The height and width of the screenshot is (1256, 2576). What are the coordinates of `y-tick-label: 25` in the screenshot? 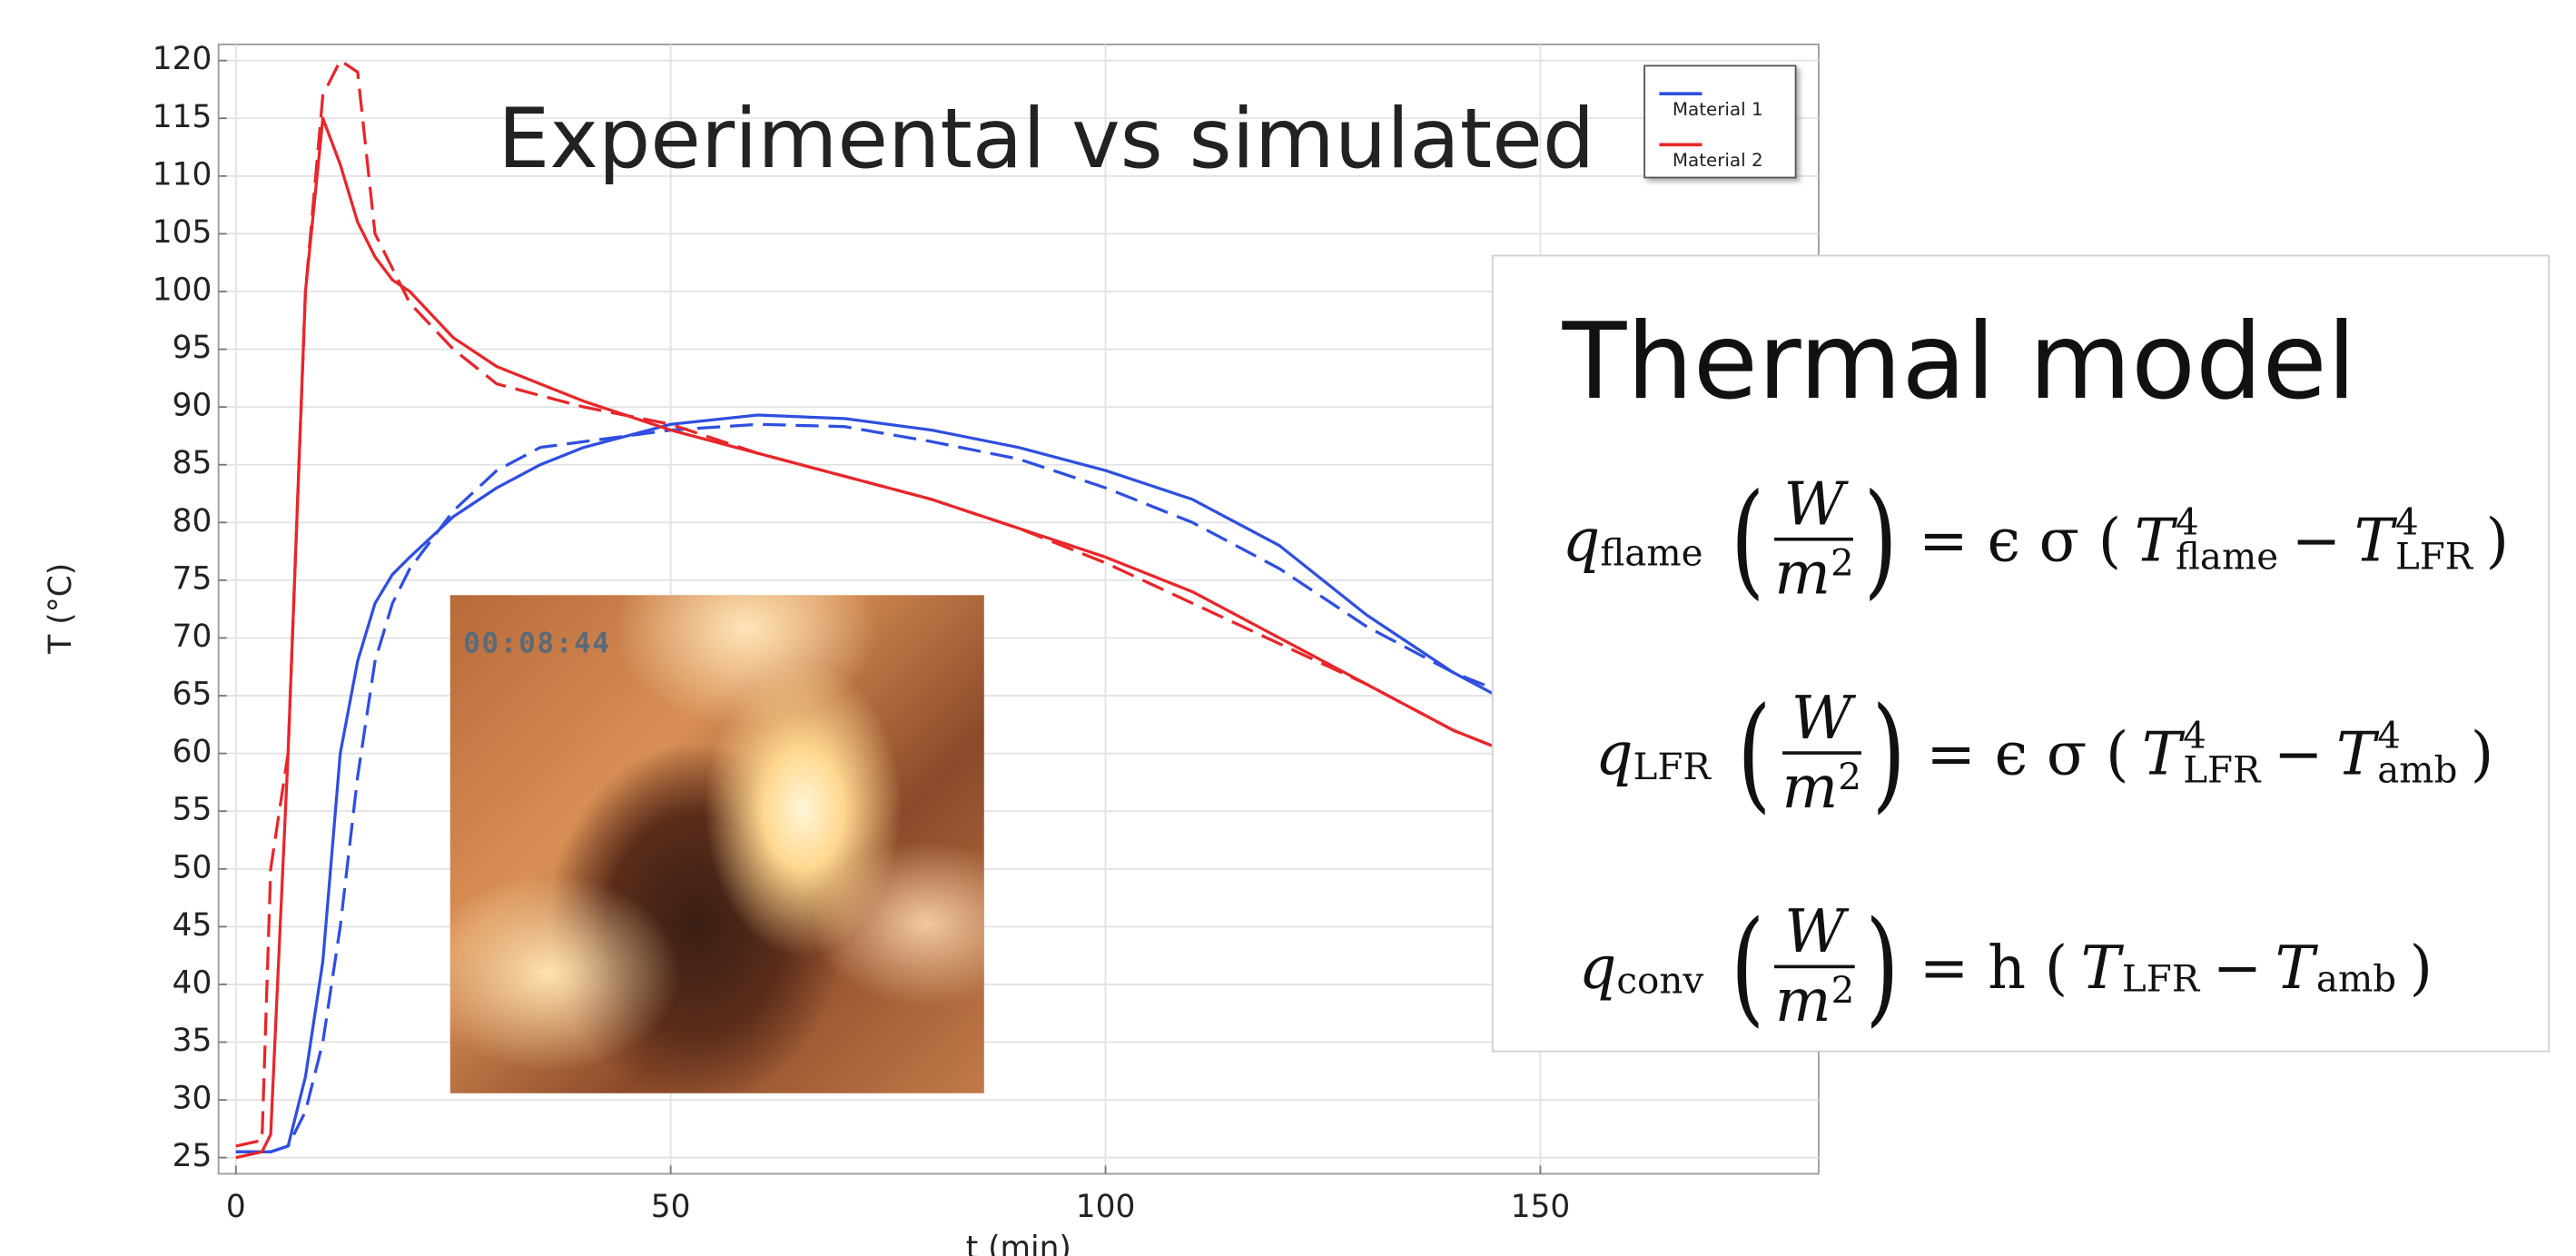 It's located at (192, 1156).